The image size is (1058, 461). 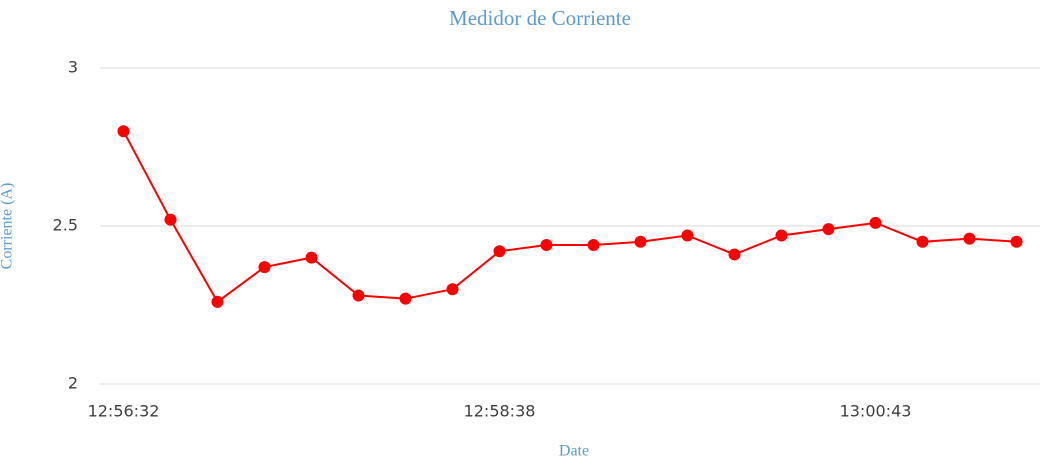 I want to click on y-tick-label: 3, so click(x=73, y=67).